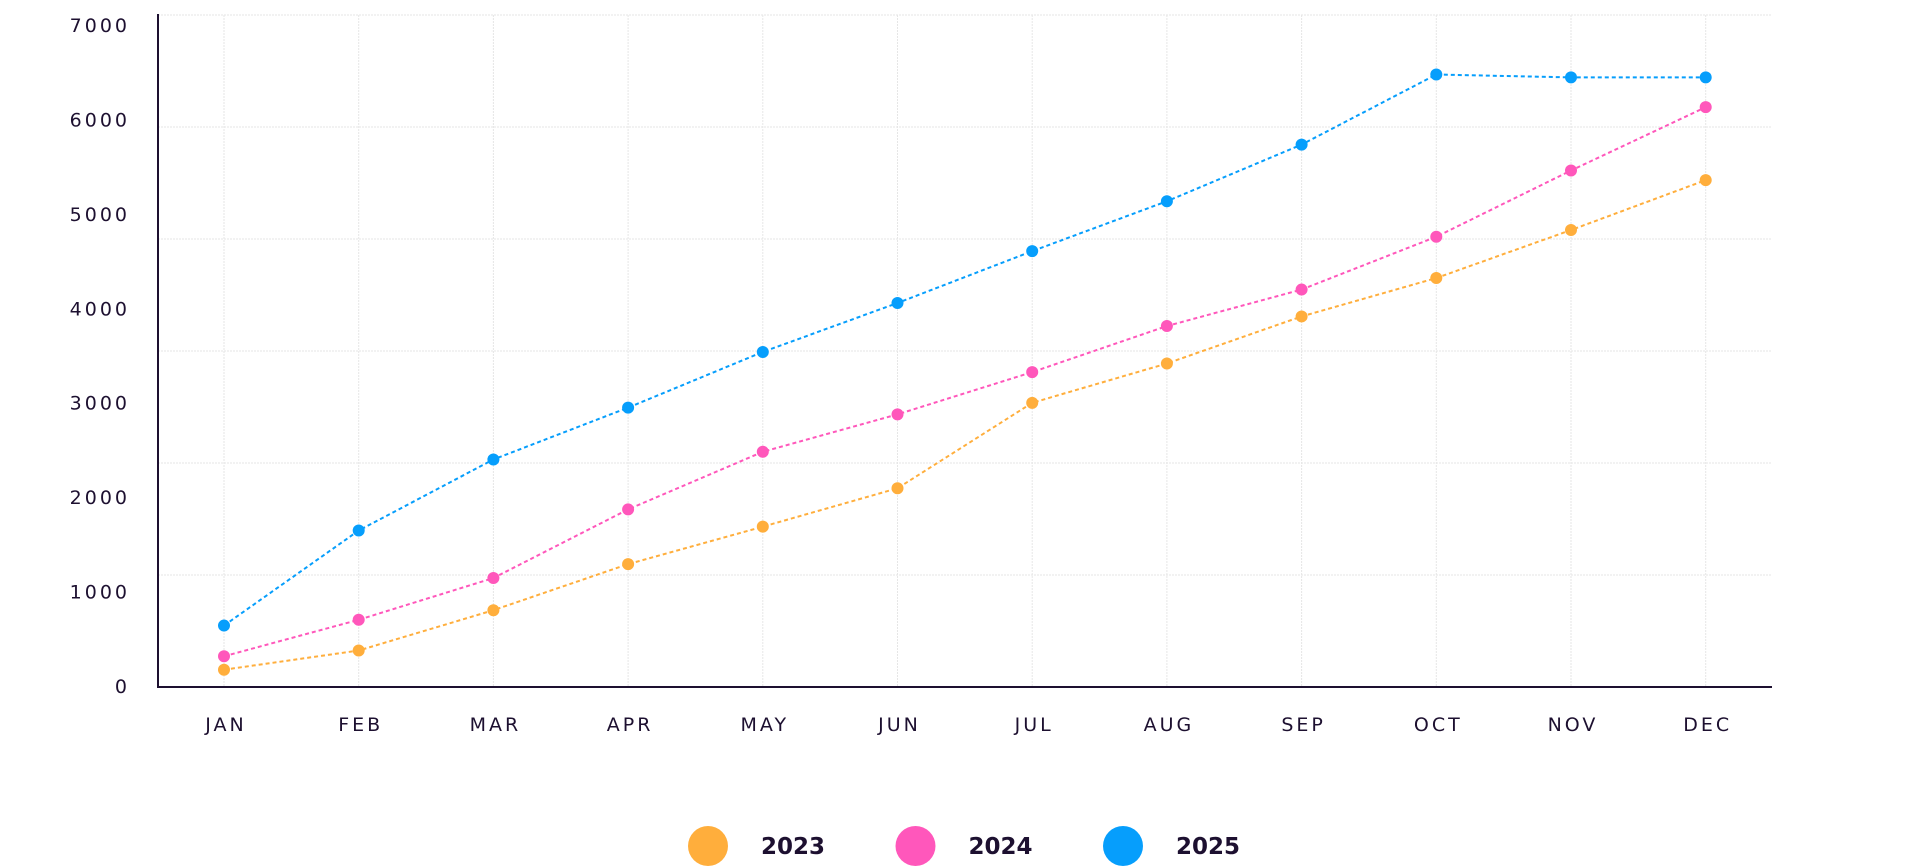 Image resolution: width=1920 pixels, height=867 pixels. What do you see at coordinates (100, 593) in the screenshot?
I see `y-tick-label: 1000` at bounding box center [100, 593].